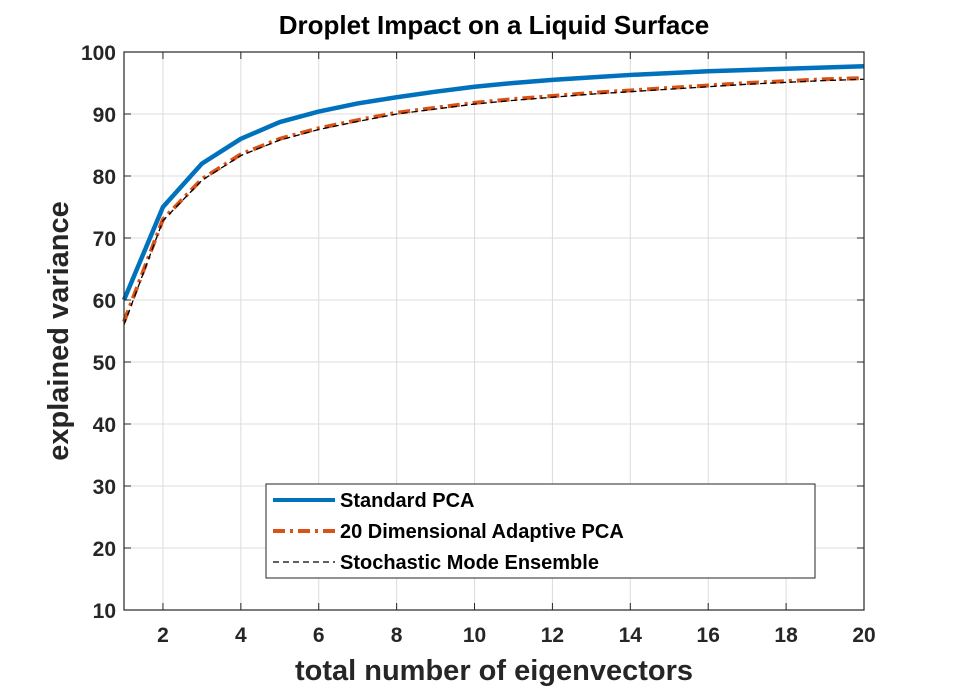 Image resolution: width=955 pixels, height=691 pixels. I want to click on y-tick-label: 10, so click(104, 611).